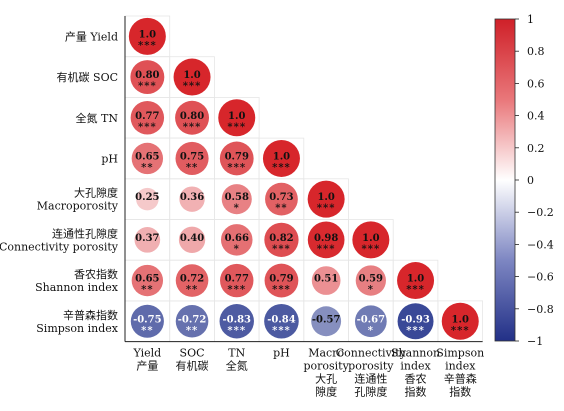 Image resolution: width=564 pixels, height=411 pixels. Describe the element at coordinates (147, 353) in the screenshot. I see `column-label: Yield` at that location.